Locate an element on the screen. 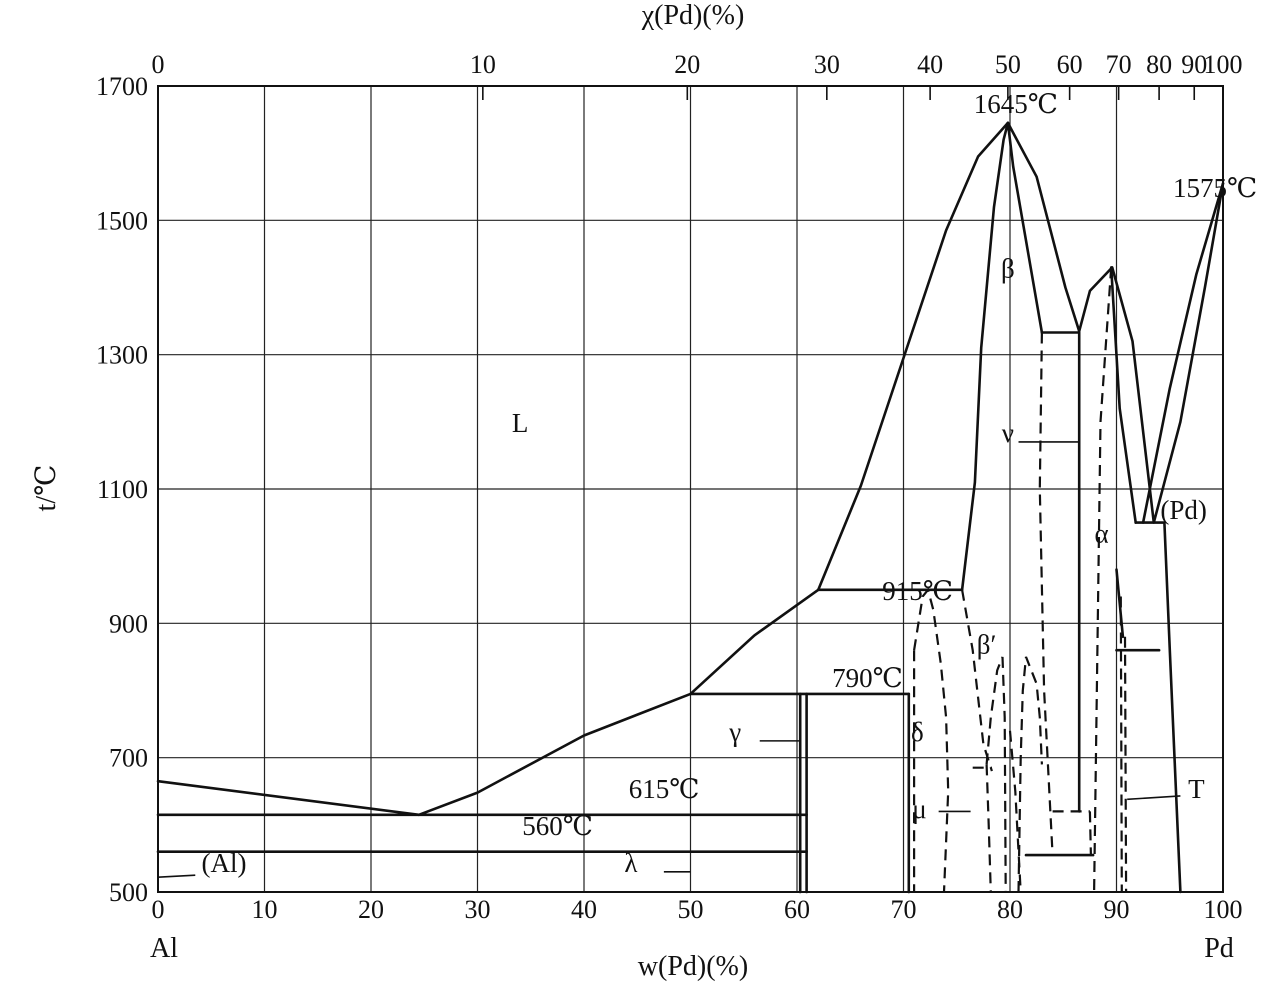 Image resolution: width=1279 pixels, height=982 pixels. y-tick-label-3: 1100 is located at coordinates (122, 489).